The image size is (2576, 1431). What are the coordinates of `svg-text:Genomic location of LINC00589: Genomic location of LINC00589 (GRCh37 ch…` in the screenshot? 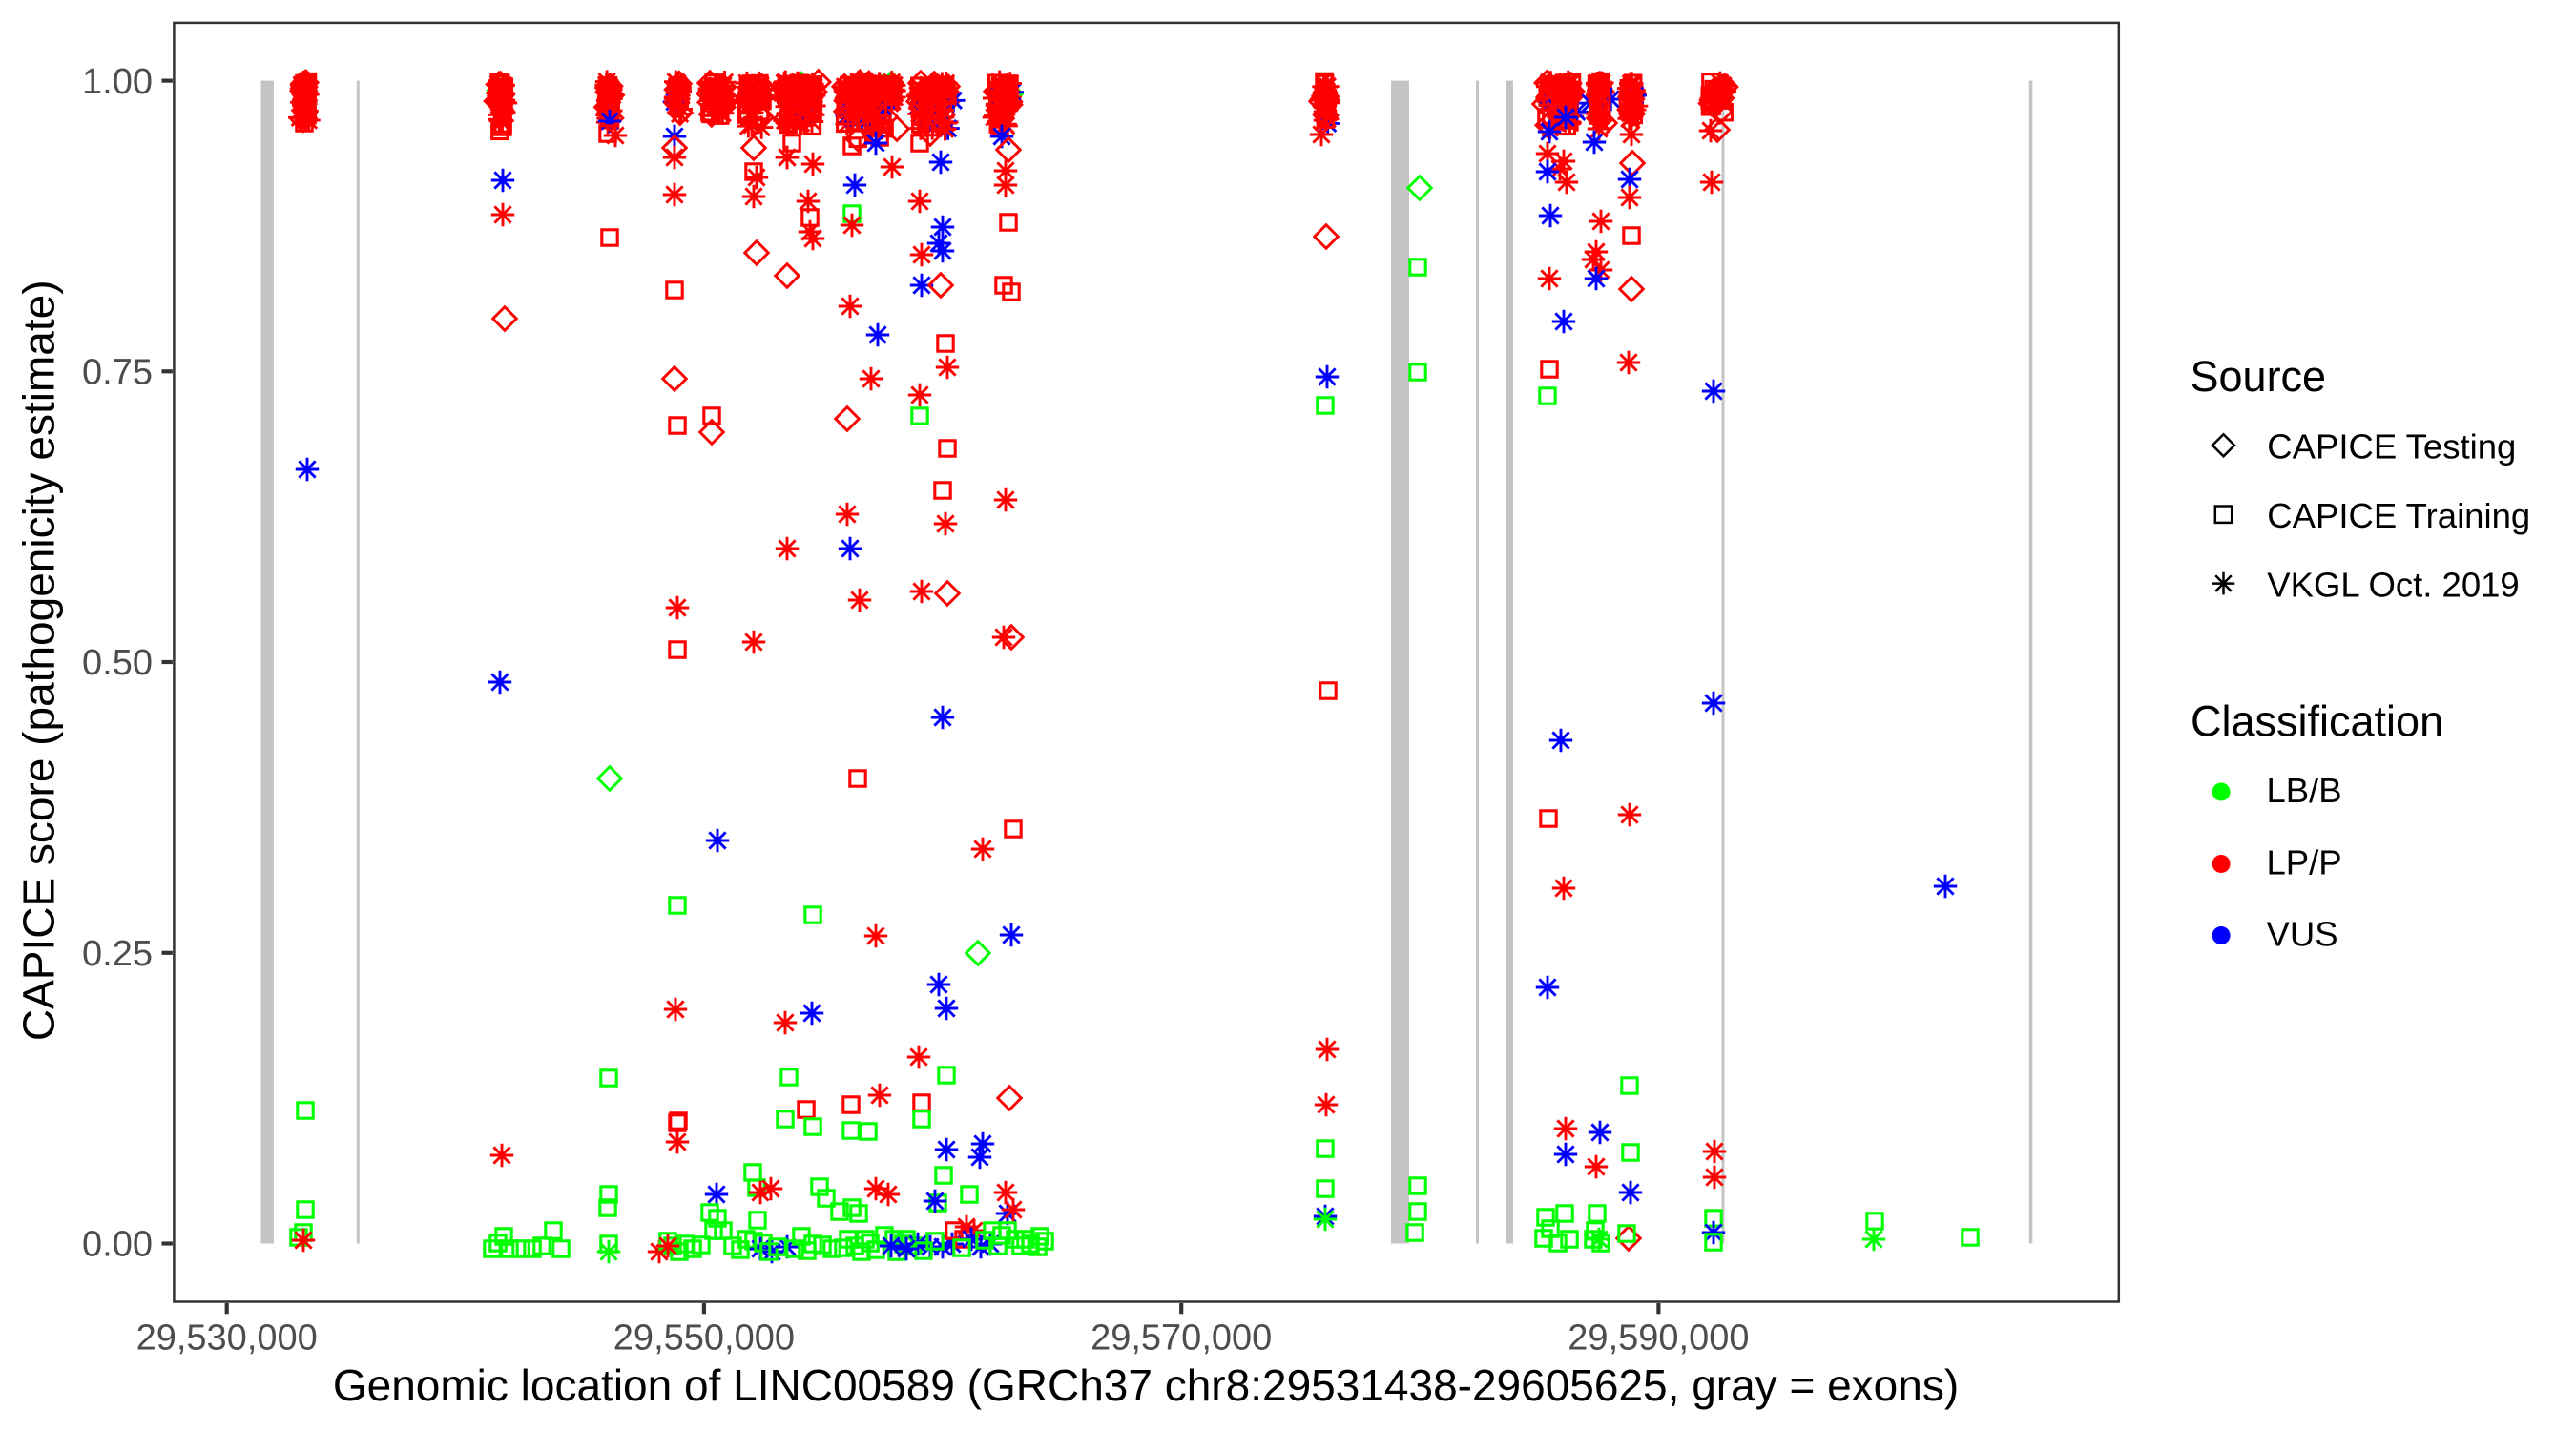 It's located at (1146, 1385).